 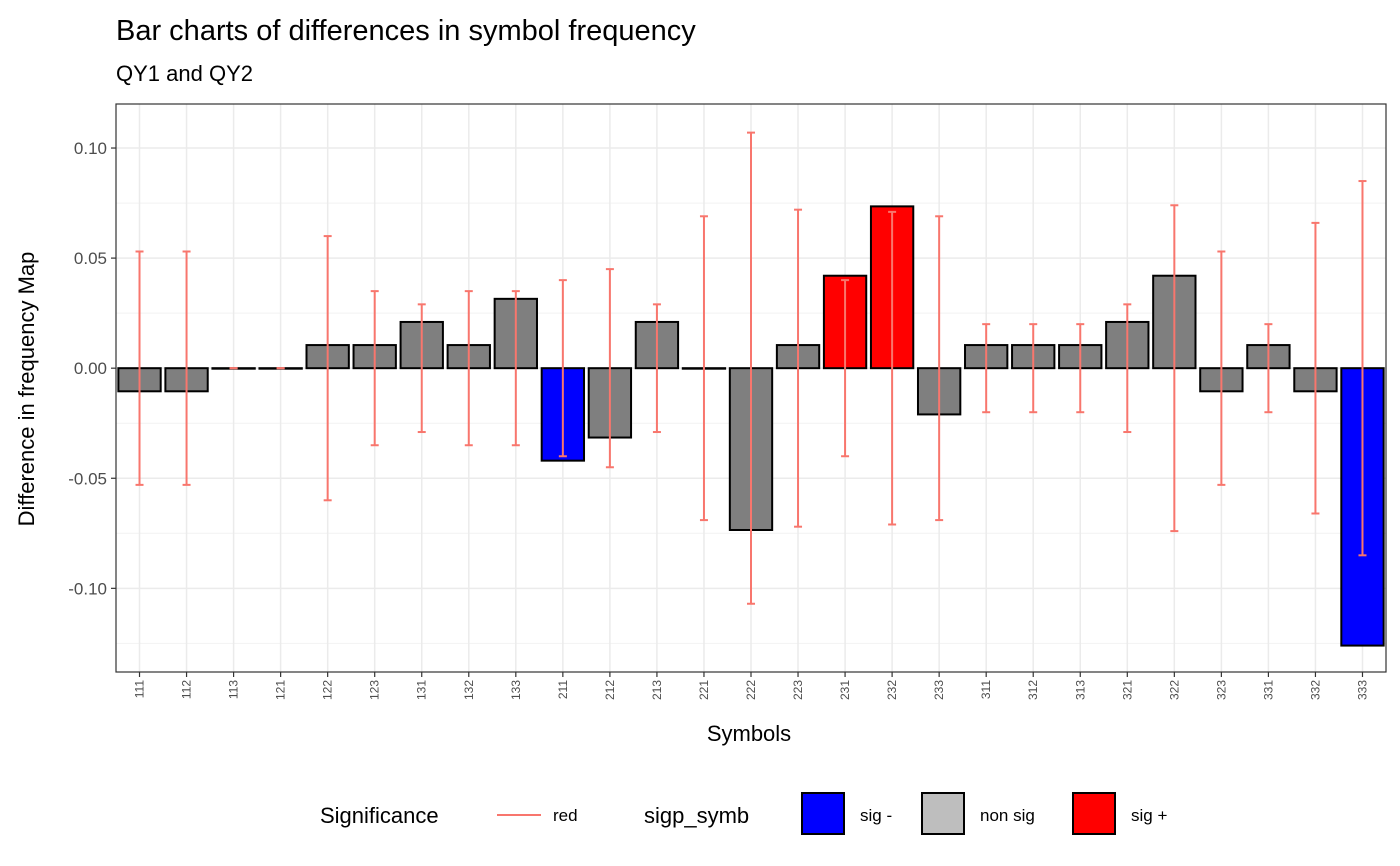 What do you see at coordinates (140, 689) in the screenshot?
I see `x-tick-label: 111` at bounding box center [140, 689].